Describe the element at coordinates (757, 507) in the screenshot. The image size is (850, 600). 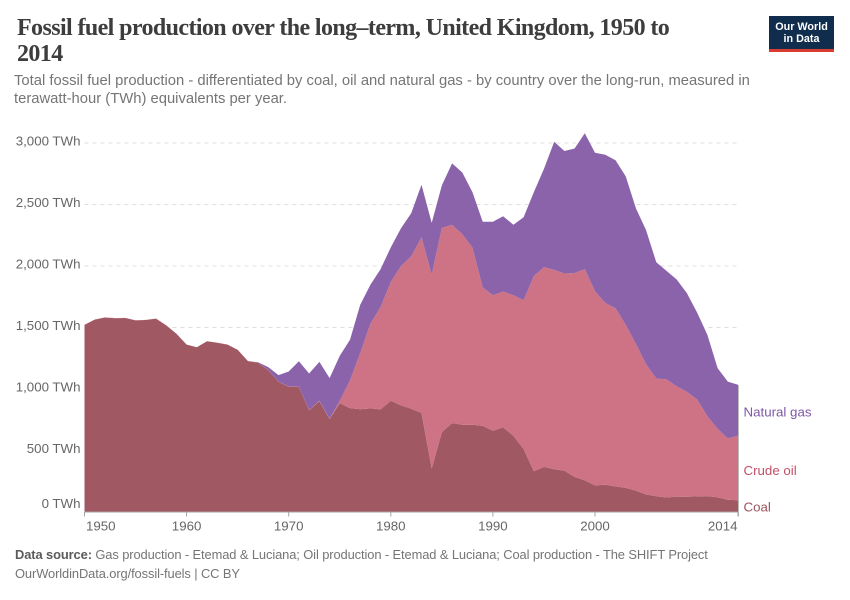
I see `svg-text: Coal` at that location.